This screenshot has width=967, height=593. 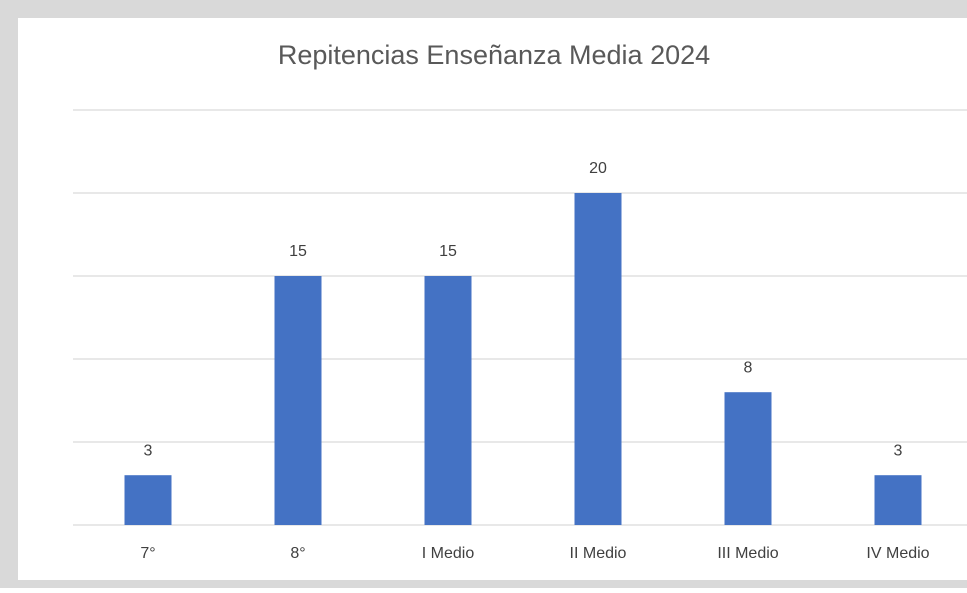 I want to click on chart-title: Repitencias Enseñanza Media 2024, so click(x=494, y=55).